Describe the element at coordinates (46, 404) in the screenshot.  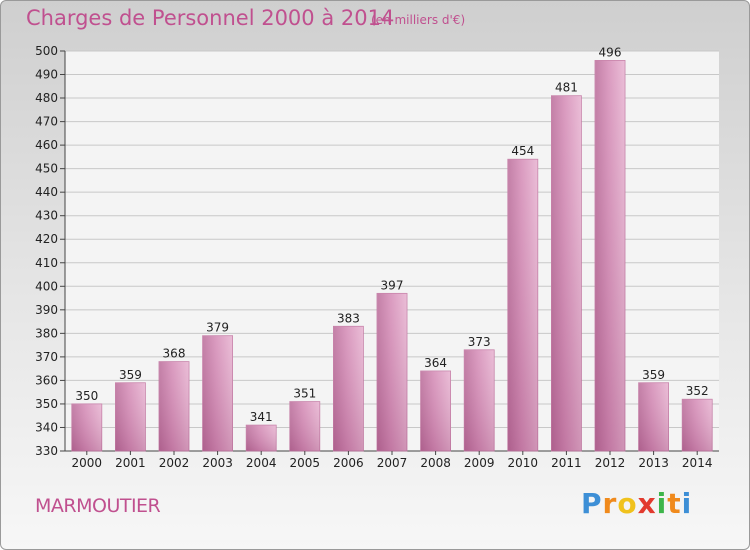
I see `y-tick-label: 350` at that location.